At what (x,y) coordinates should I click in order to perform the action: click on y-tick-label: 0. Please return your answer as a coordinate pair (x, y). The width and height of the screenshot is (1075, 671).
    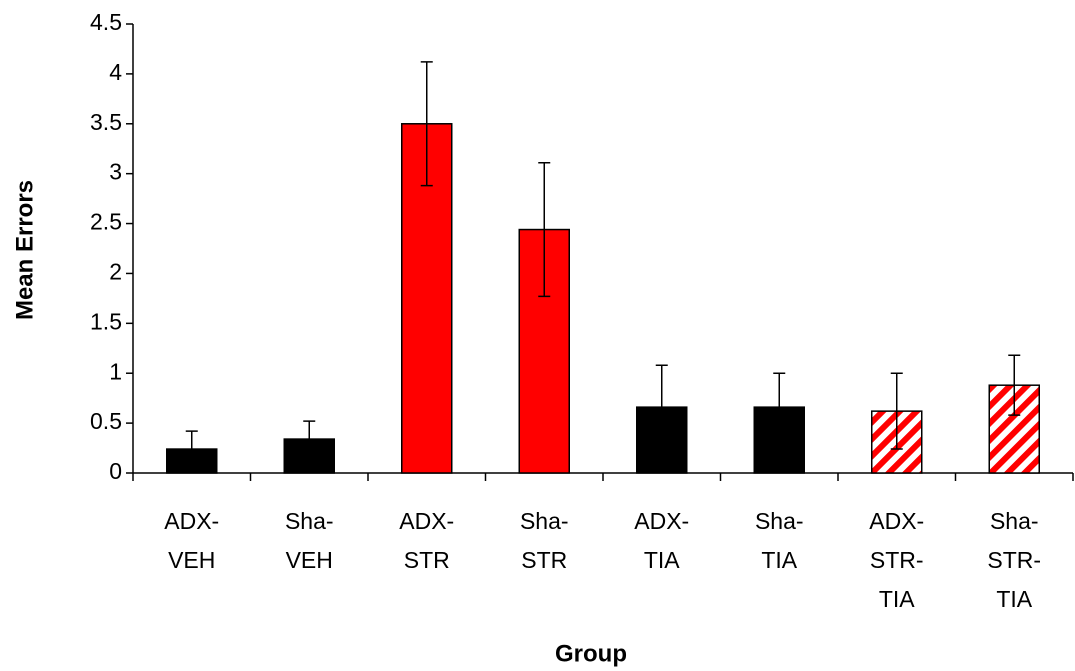
    Looking at the image, I should click on (115, 471).